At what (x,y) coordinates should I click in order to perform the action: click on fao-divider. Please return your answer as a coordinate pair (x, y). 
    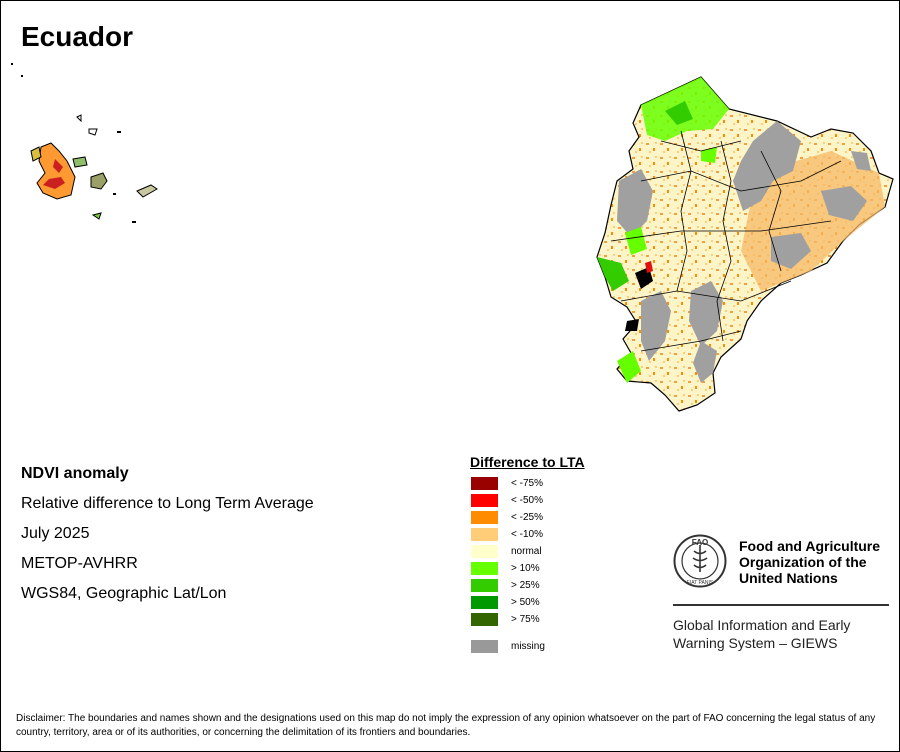
    Looking at the image, I should click on (781, 605).